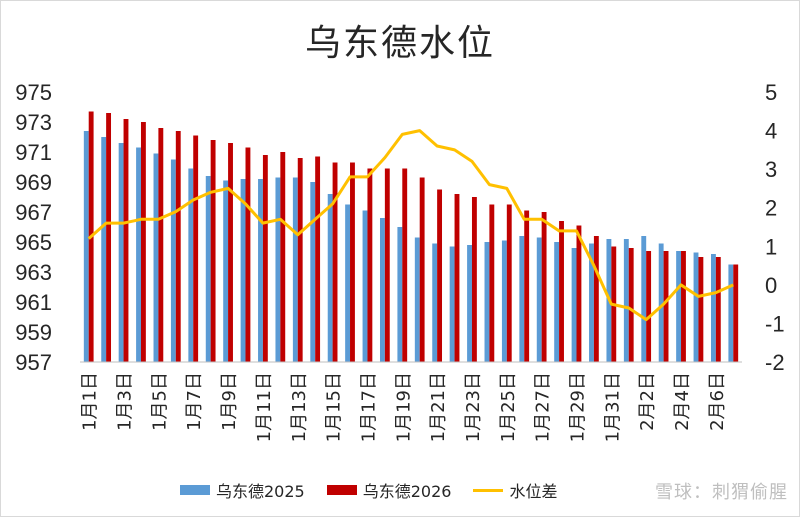  What do you see at coordinates (125, 401) in the screenshot?
I see `x-tick-label: 1月3日` at bounding box center [125, 401].